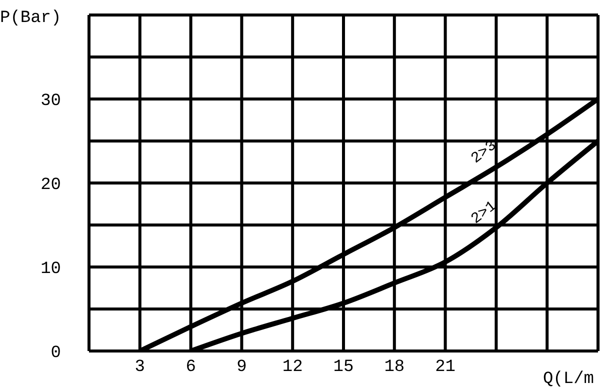 This screenshot has width=600, height=391. I want to click on text: 2>1, so click(484, 213).